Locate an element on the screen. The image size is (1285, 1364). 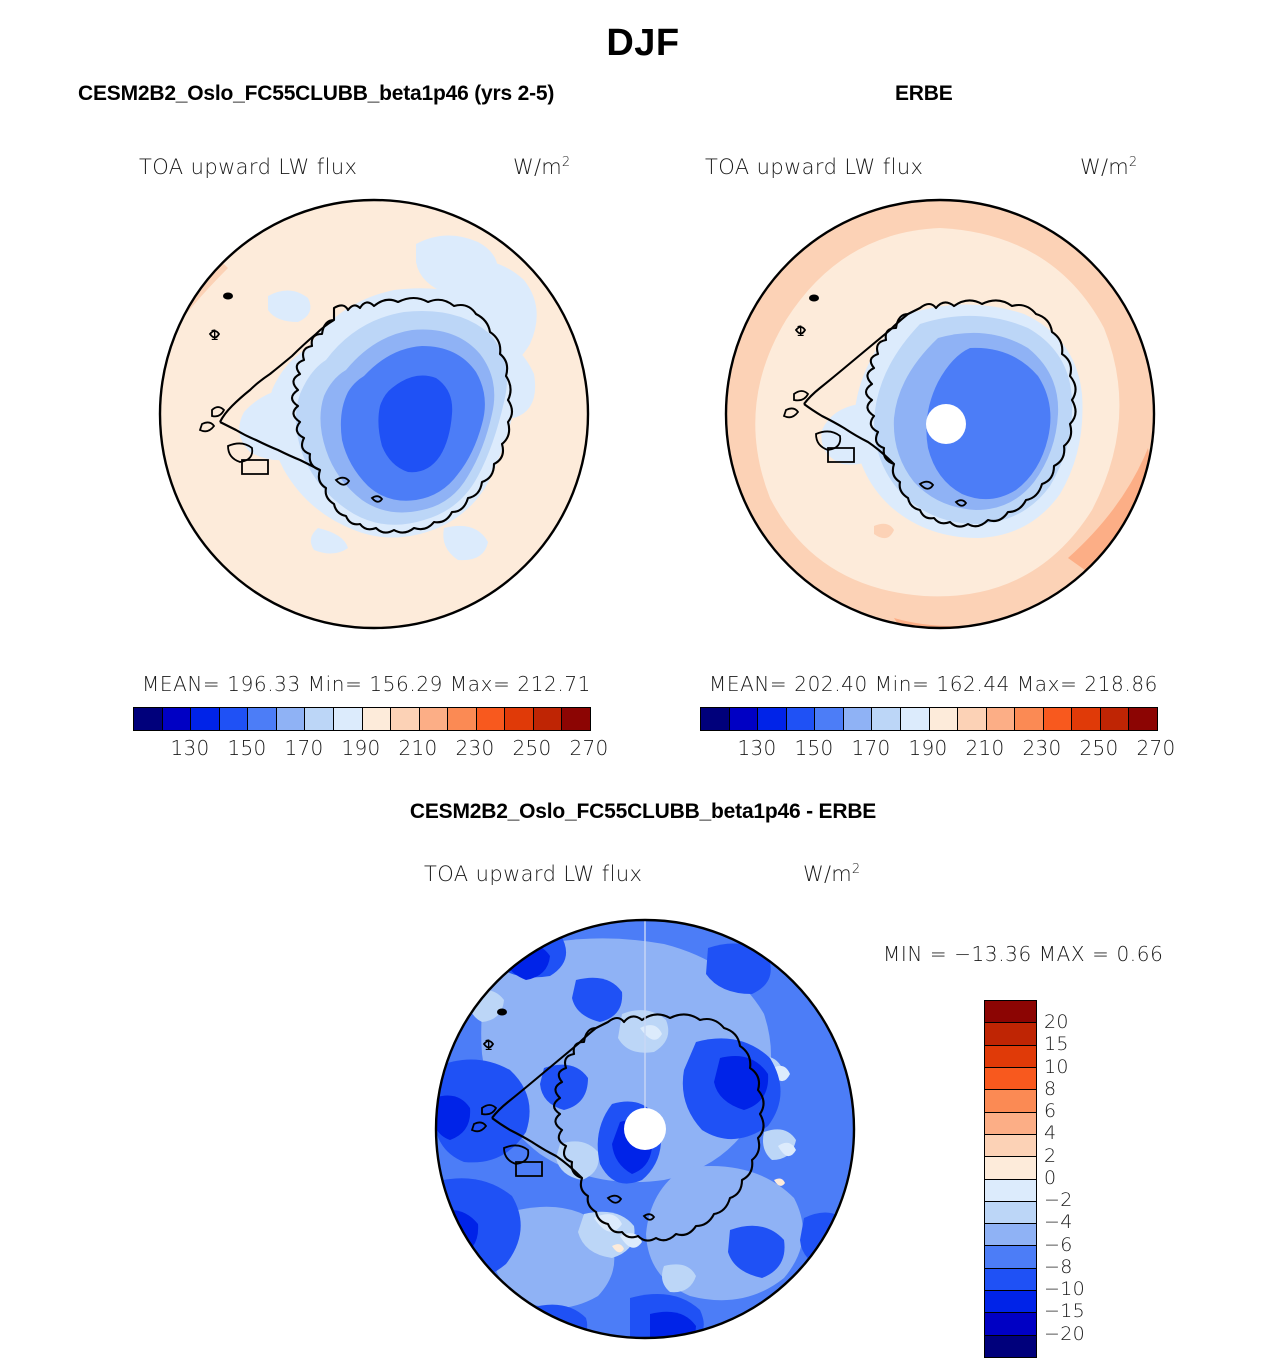
difference-unit-text: W/m is located at coordinates (827, 874).